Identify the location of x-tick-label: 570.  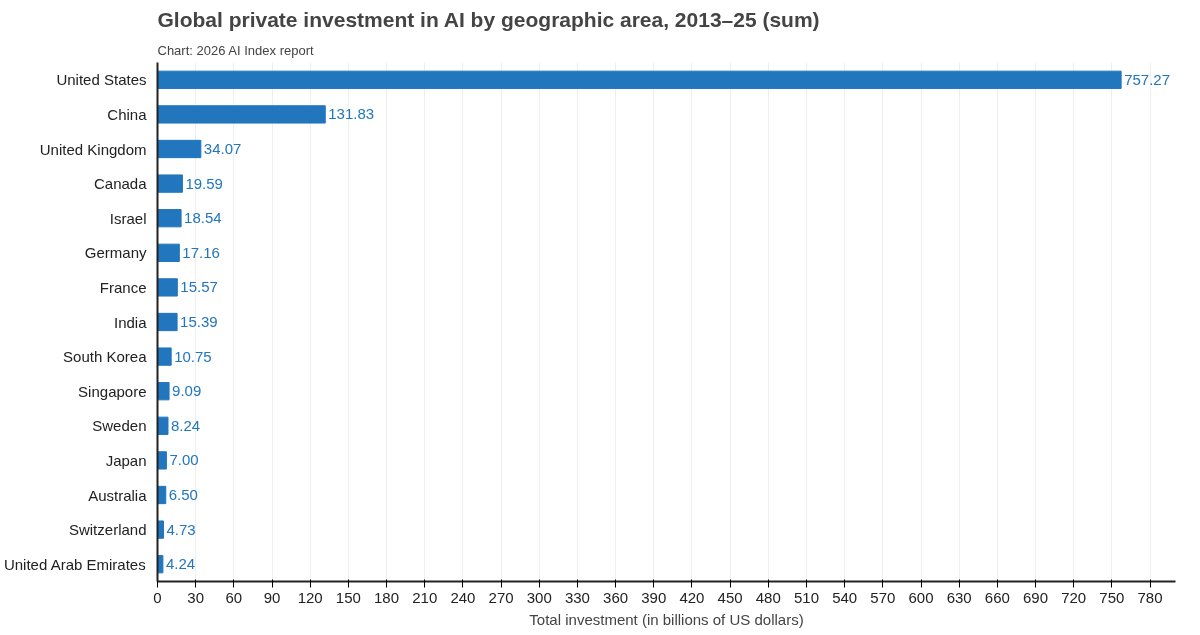
(883, 597).